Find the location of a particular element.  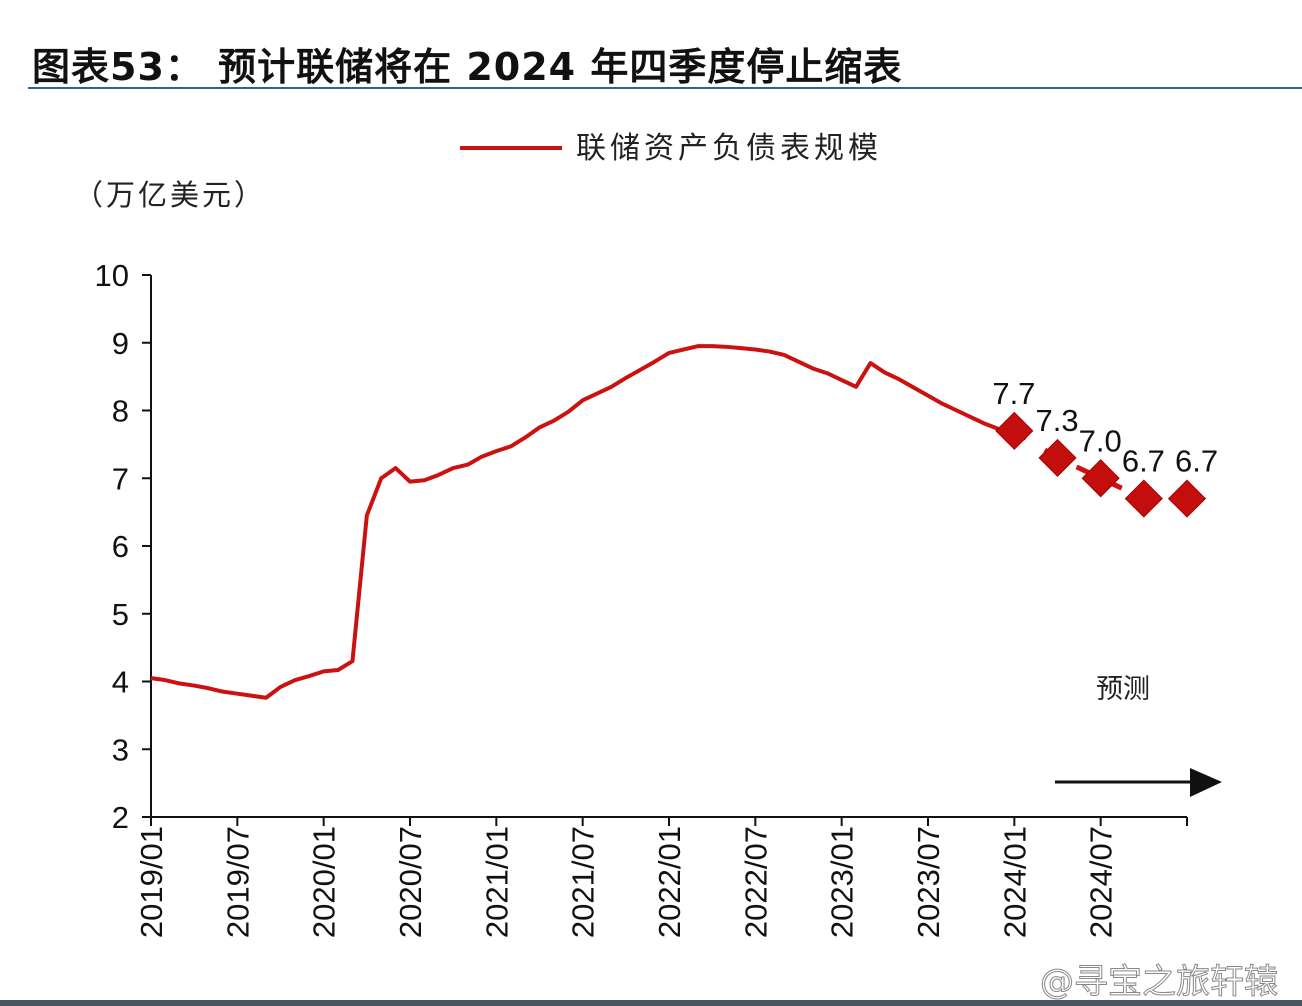

data-label: 7.7 is located at coordinates (1013, 393).